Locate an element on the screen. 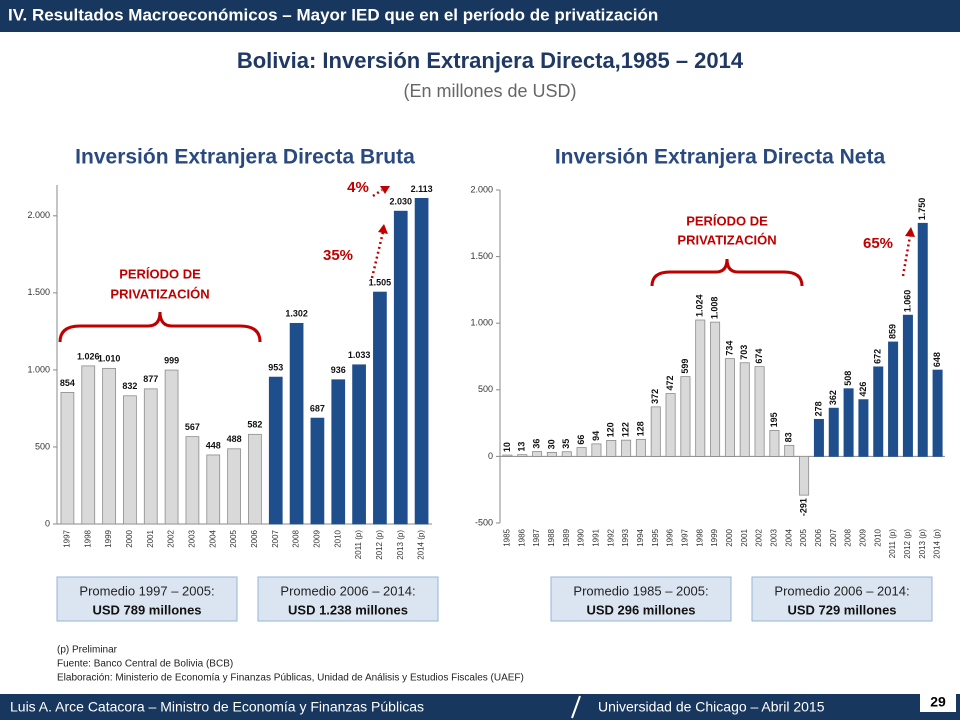  value-label: 426 is located at coordinates (863, 389).